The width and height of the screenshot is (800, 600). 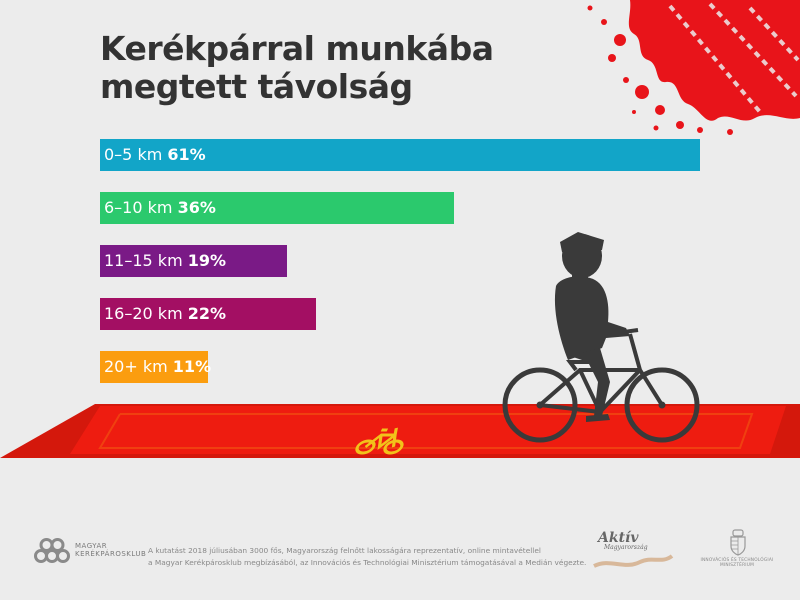 What do you see at coordinates (693, 67) in the screenshot?
I see `paint-splatter-icon` at bounding box center [693, 67].